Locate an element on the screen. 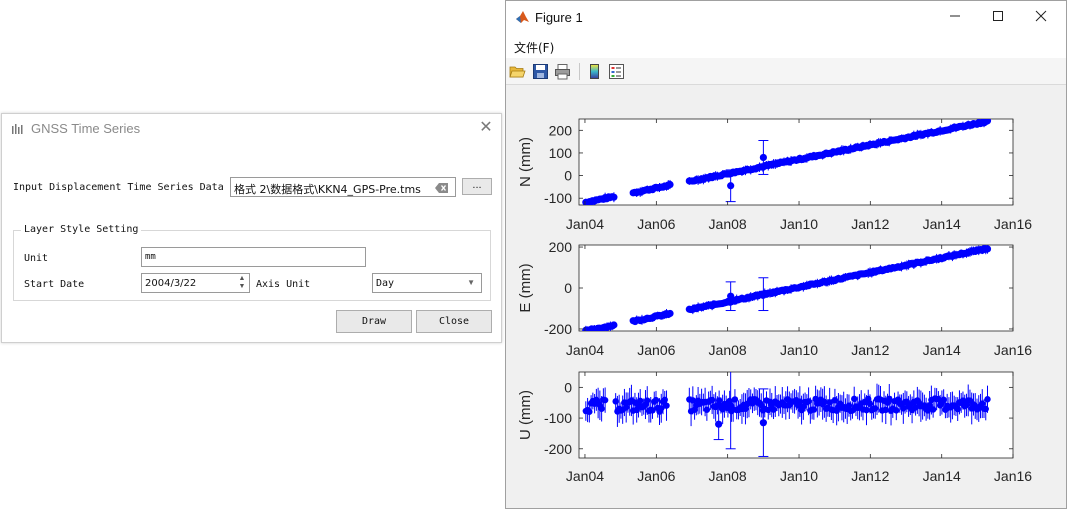 The height and width of the screenshot is (511, 1069). dialog-title-bar: GNSS Time Series ✕ is located at coordinates (251, 129).